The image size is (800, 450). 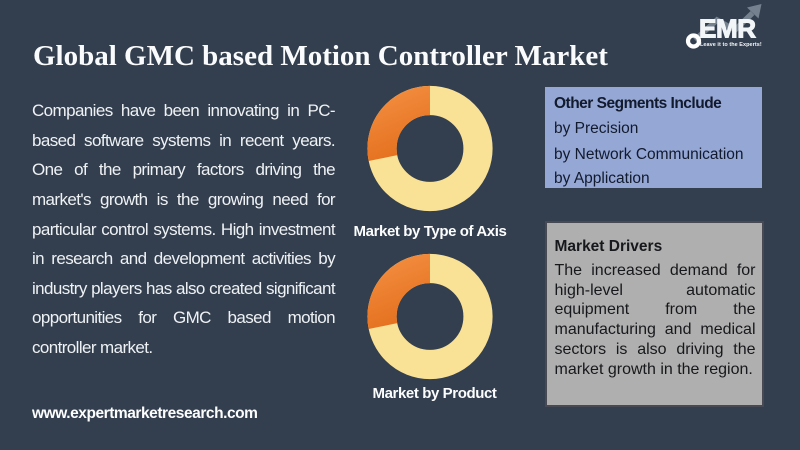 I want to click on svg-text: Leave it to the Experts!, so click(x=731, y=45).